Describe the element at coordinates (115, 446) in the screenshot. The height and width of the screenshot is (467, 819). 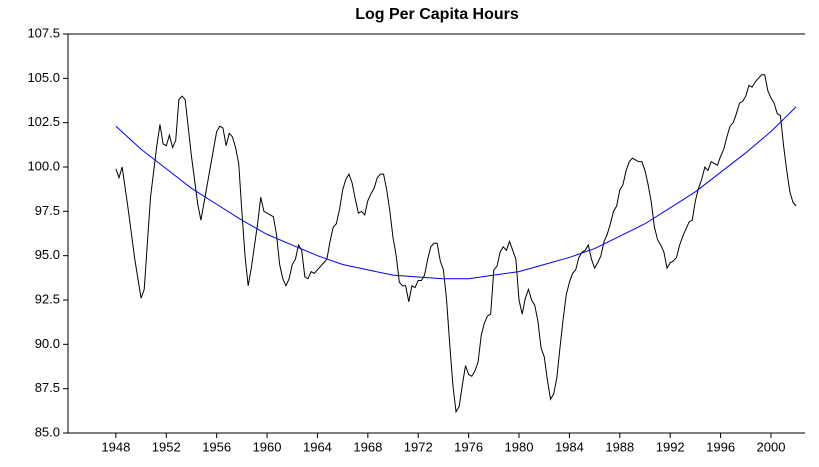
I see `x-tick-label: 1948` at that location.